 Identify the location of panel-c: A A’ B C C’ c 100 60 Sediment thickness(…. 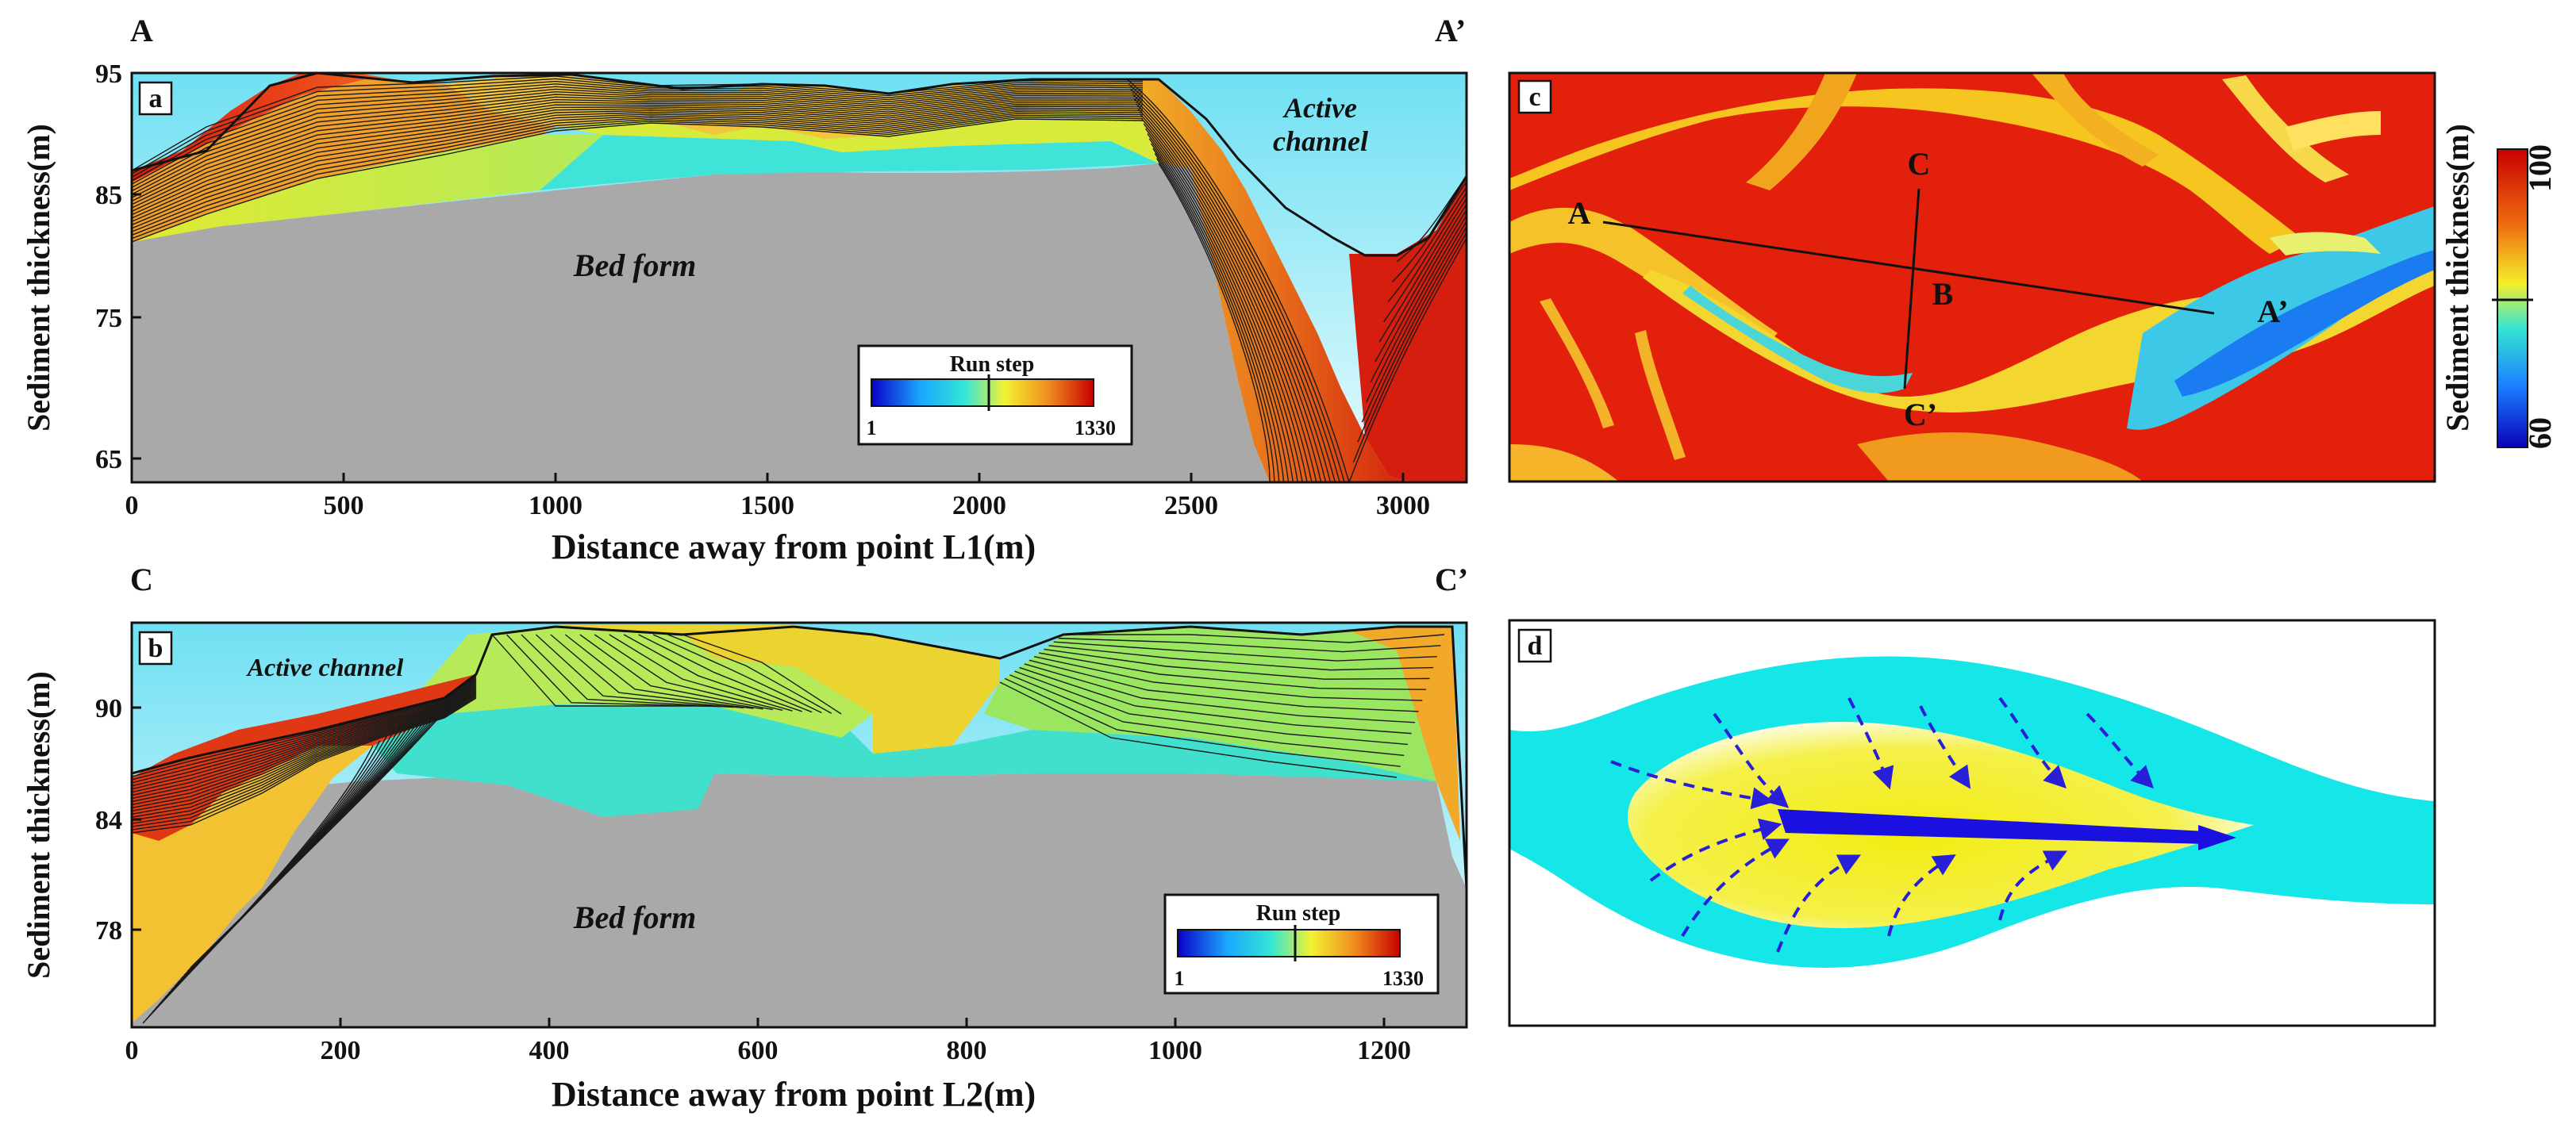
(2033, 277).